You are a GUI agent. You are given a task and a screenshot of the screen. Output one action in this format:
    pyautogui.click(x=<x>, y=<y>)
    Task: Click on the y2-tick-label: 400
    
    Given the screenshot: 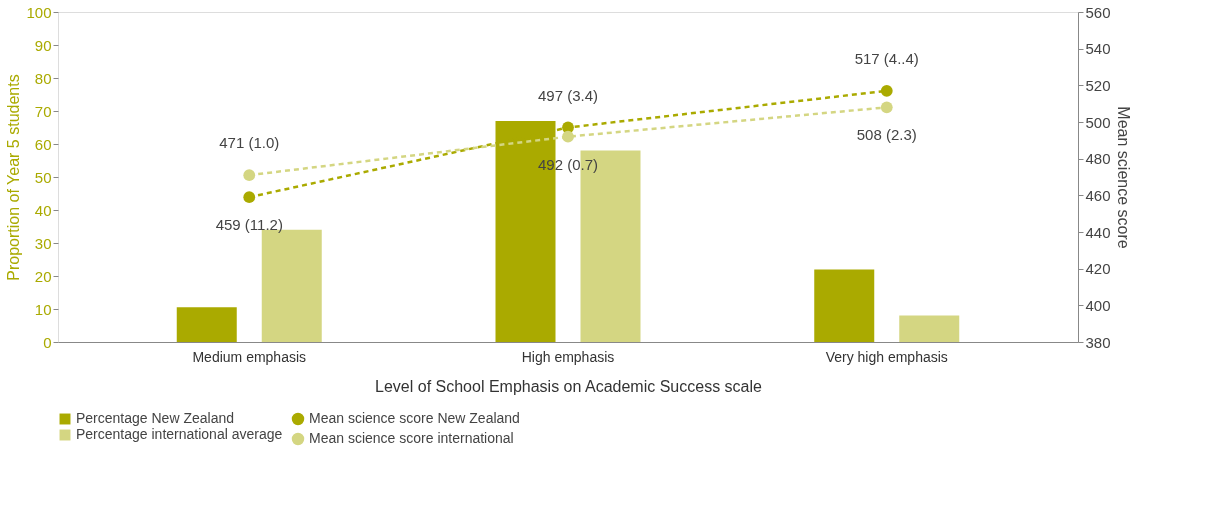 What is the action you would take?
    pyautogui.click(x=1098, y=305)
    